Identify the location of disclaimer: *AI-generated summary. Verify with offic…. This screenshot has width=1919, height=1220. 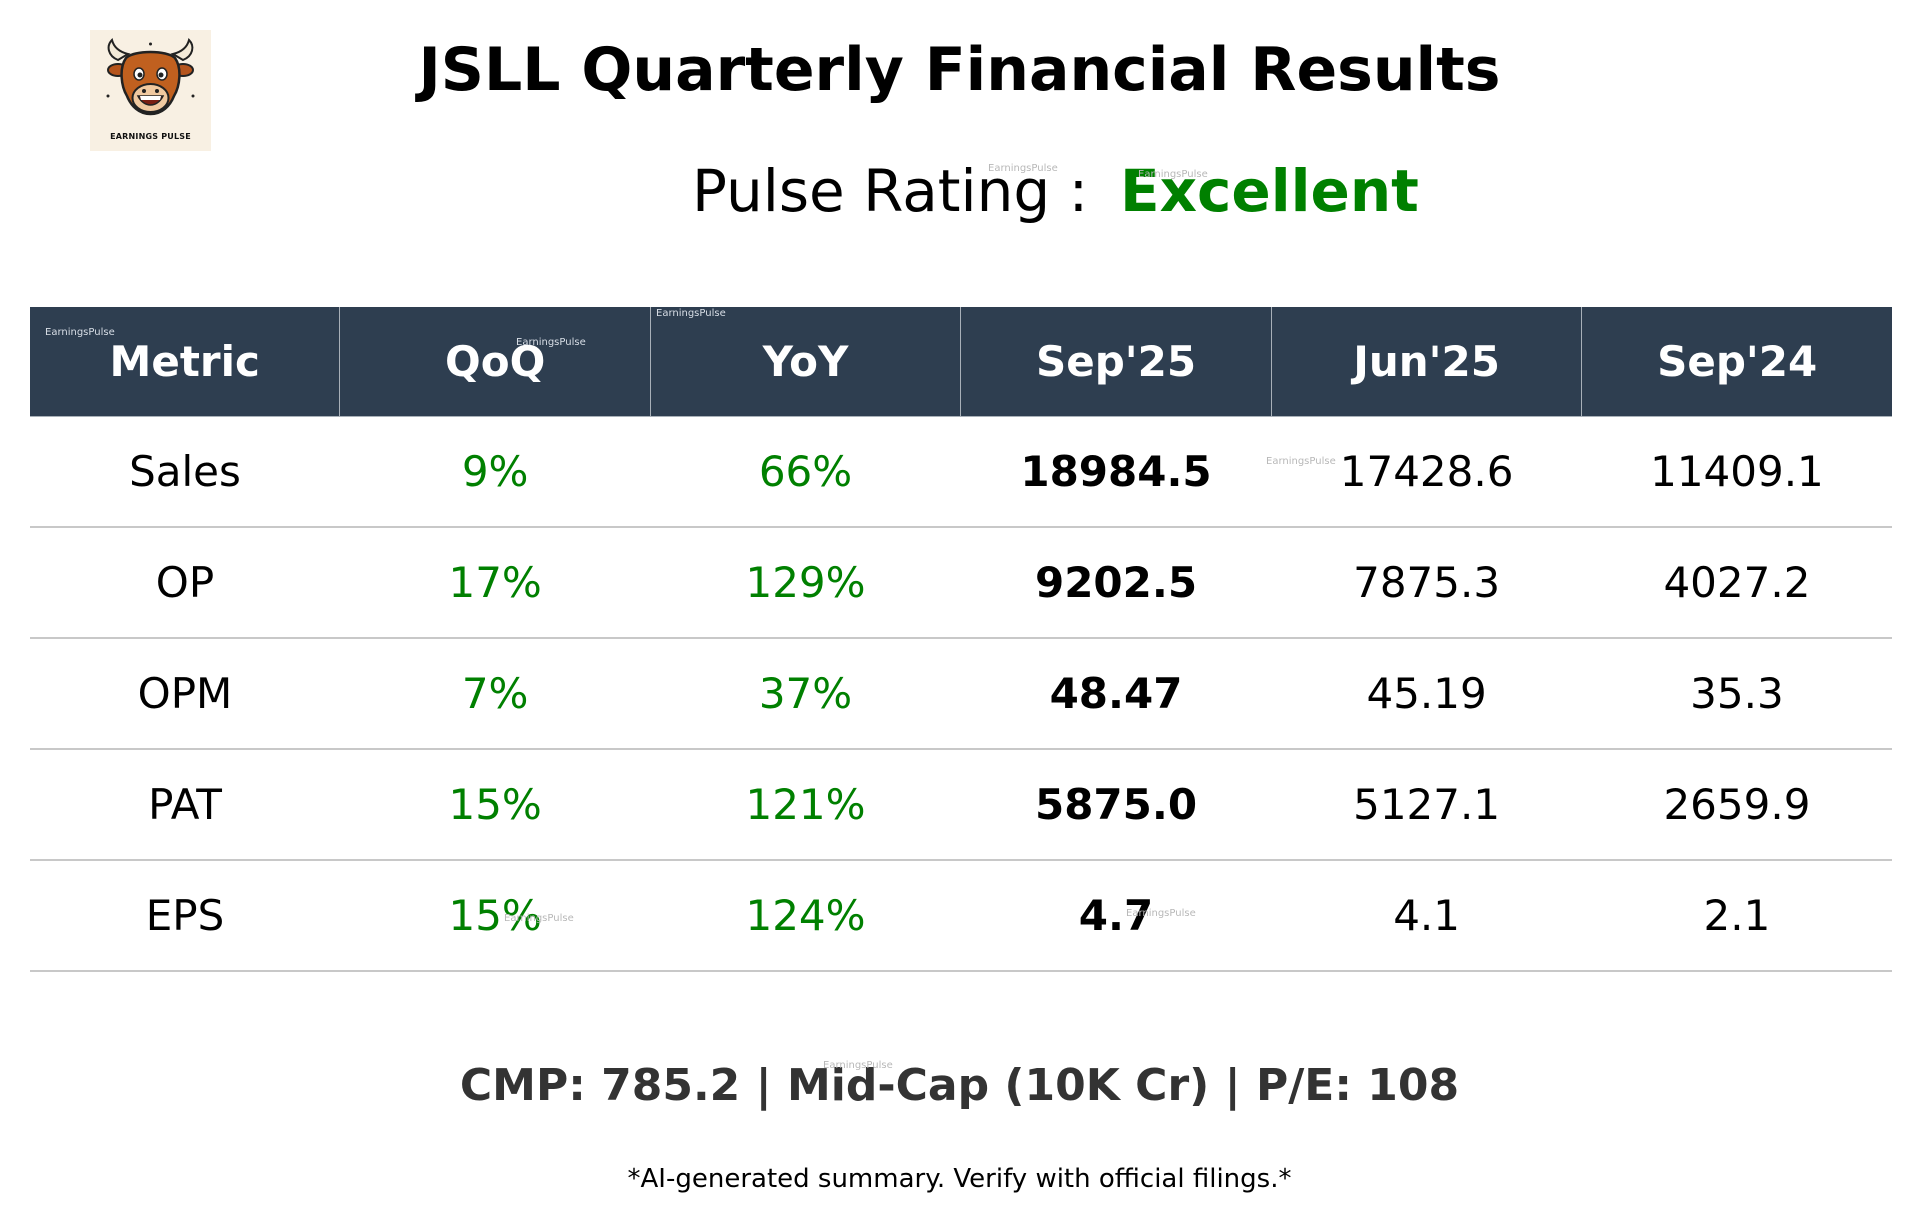
(959, 1179).